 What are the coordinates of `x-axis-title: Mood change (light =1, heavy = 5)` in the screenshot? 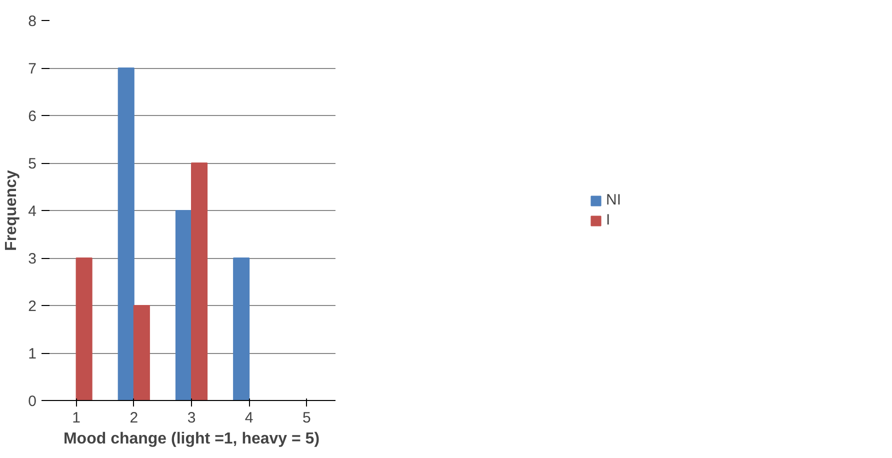 It's located at (191, 439).